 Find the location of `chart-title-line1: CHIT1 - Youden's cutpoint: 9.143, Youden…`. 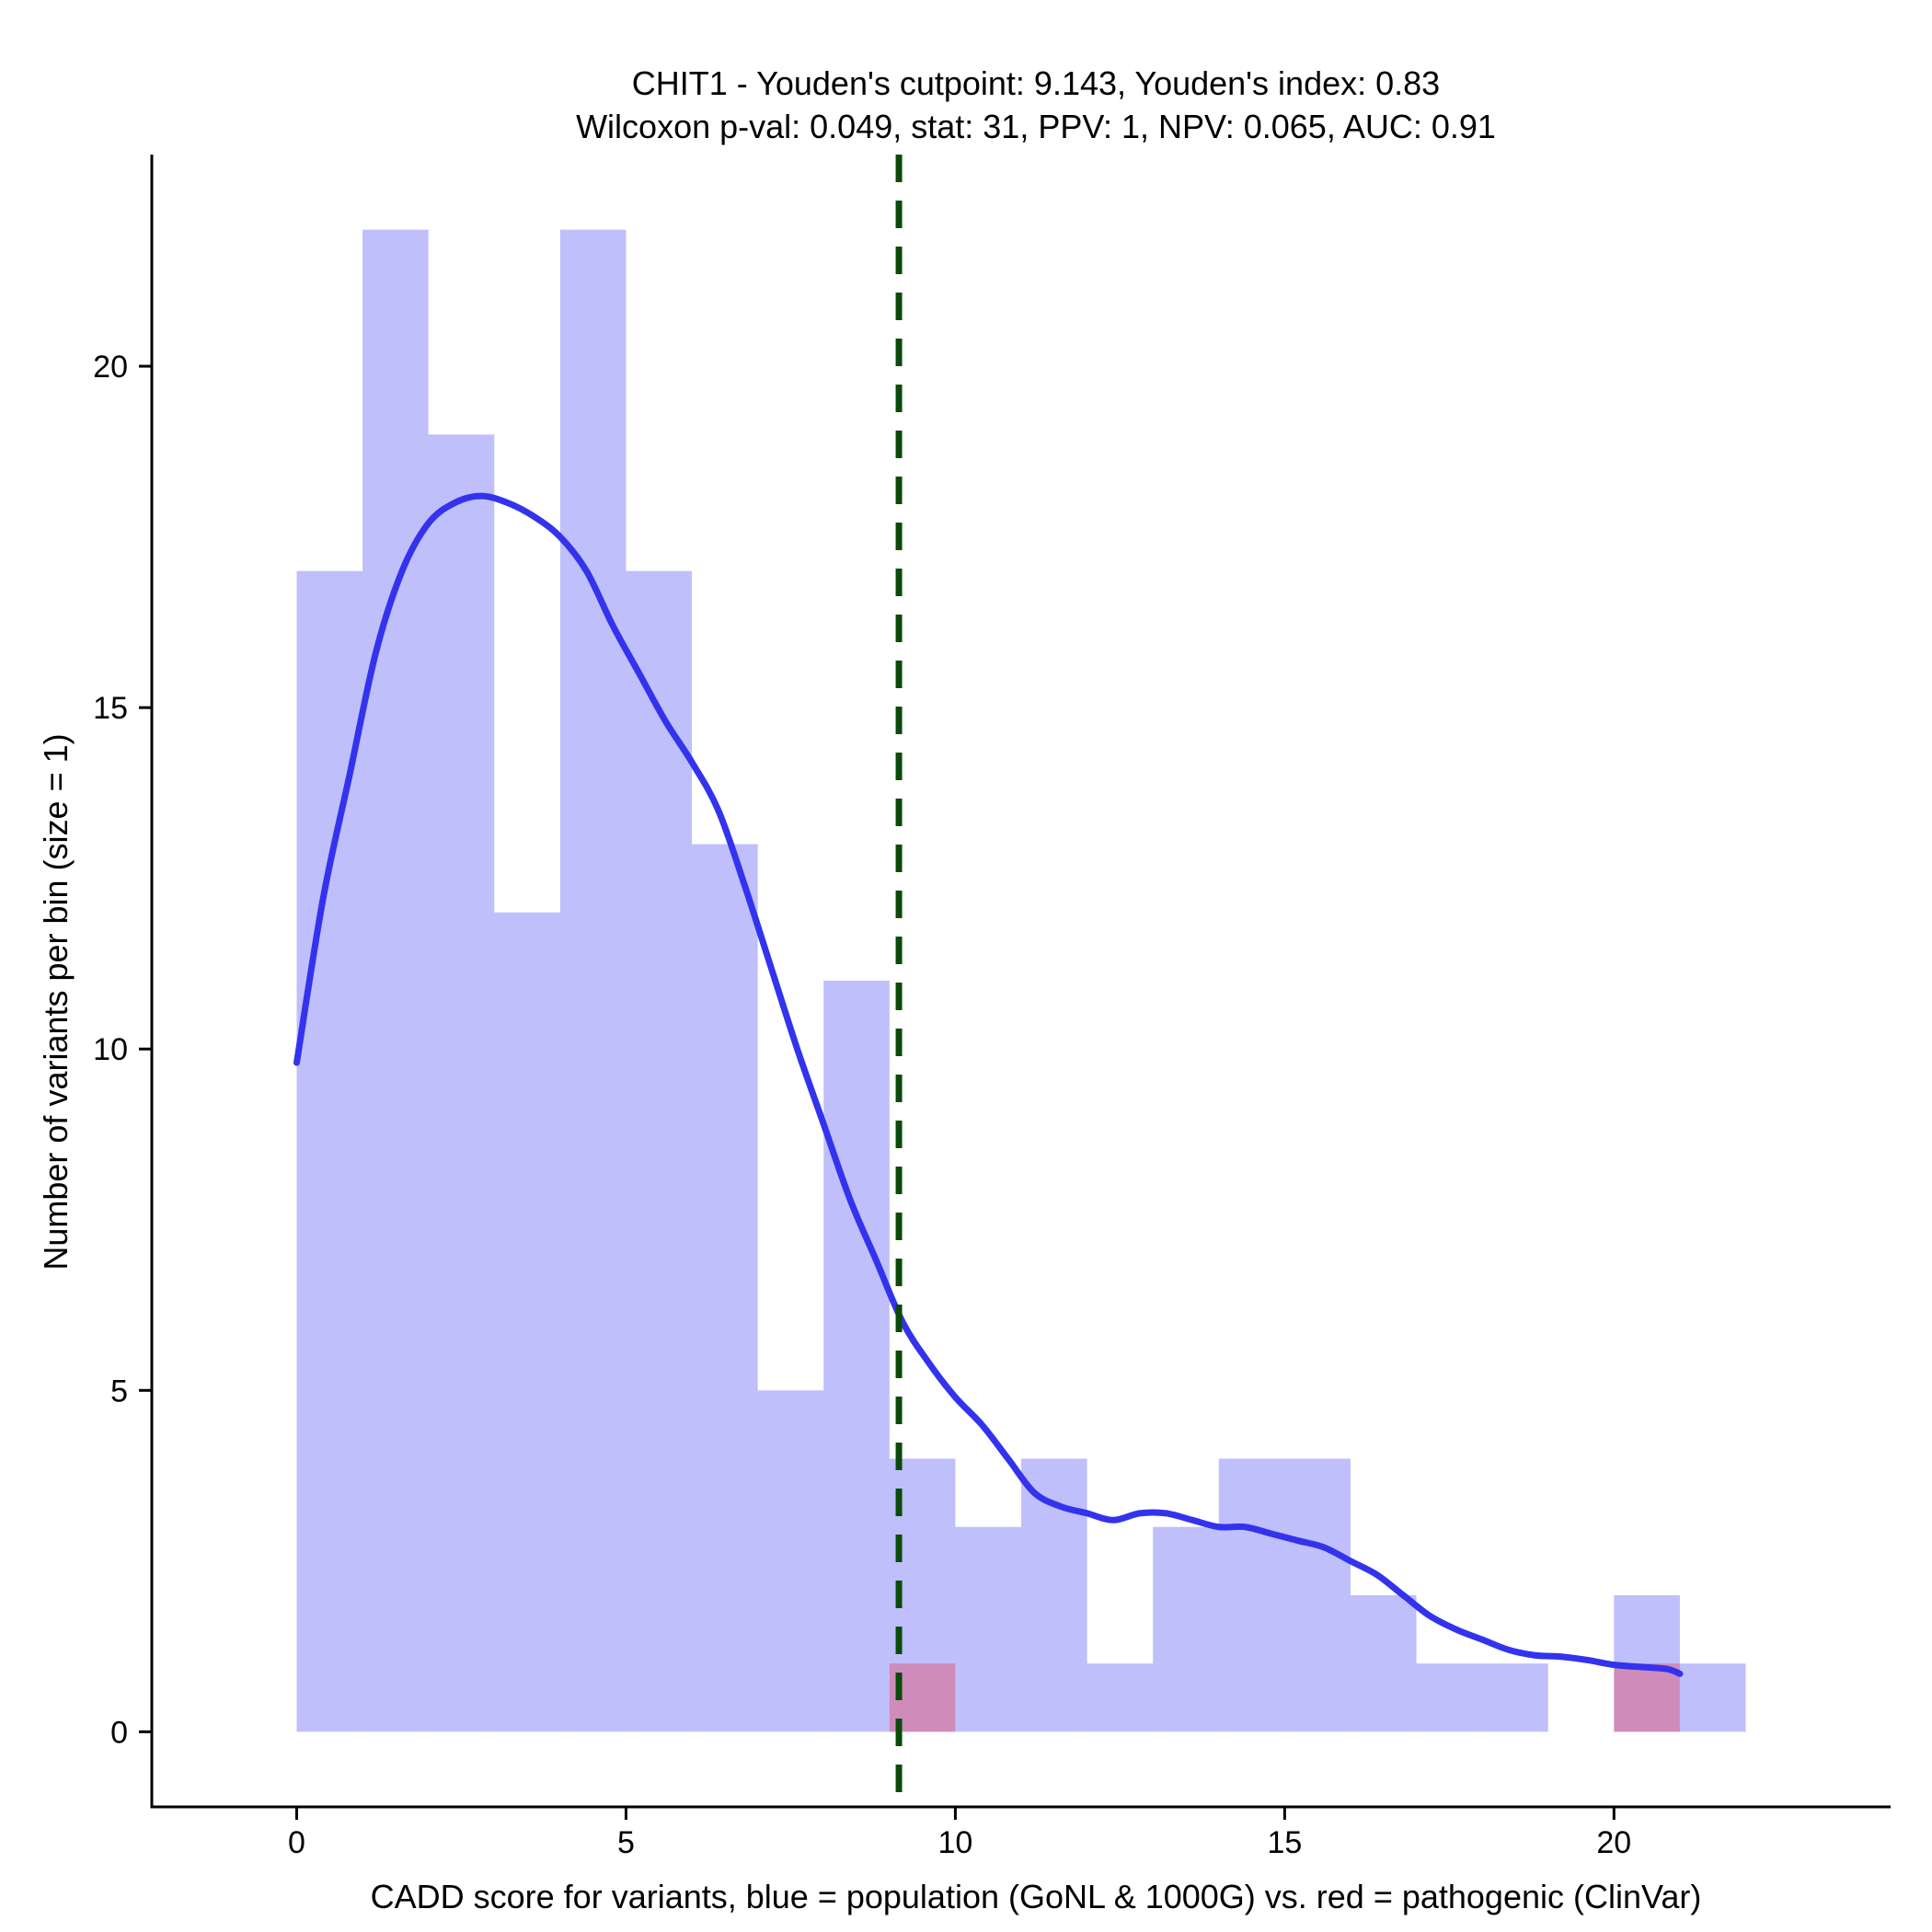

chart-title-line1: CHIT1 - Youden's cutpoint: 9.143, Youden… is located at coordinates (1036, 83).